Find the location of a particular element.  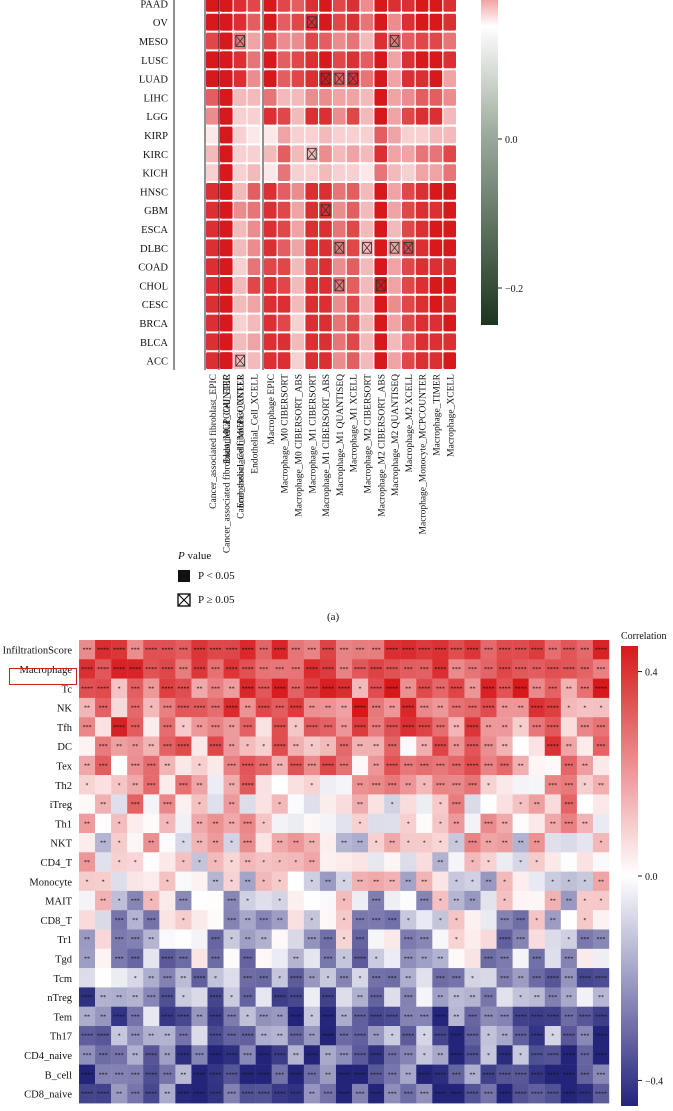

row-label-a: LIHC is located at coordinates (156, 98).